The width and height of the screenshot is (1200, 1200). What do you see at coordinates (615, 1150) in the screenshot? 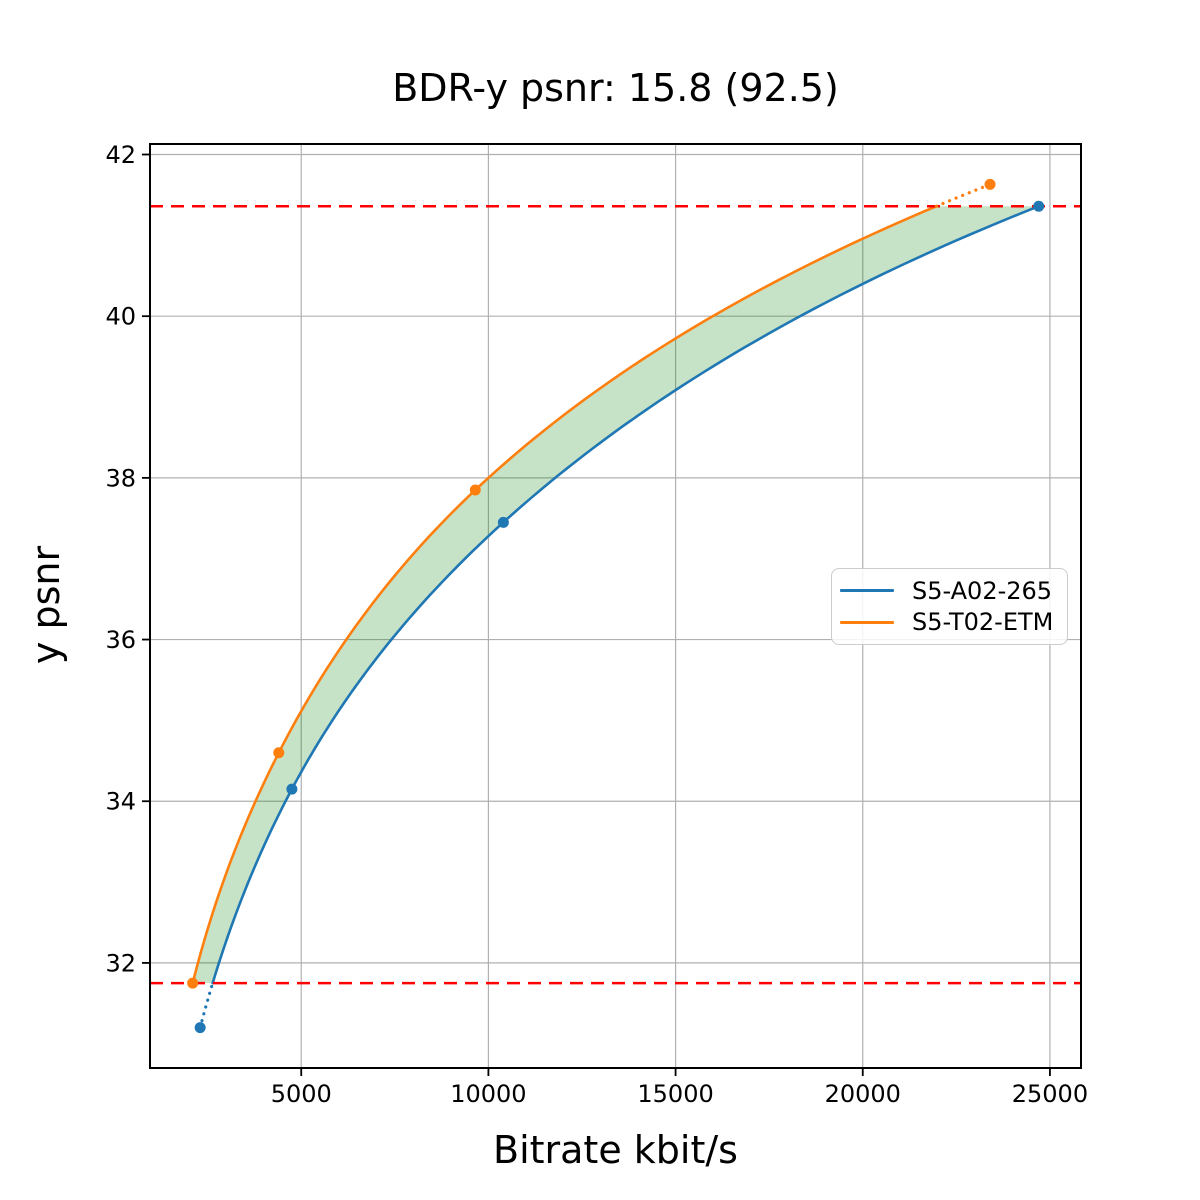
I see `x-axis-label: Bitrate kbit/s` at bounding box center [615, 1150].